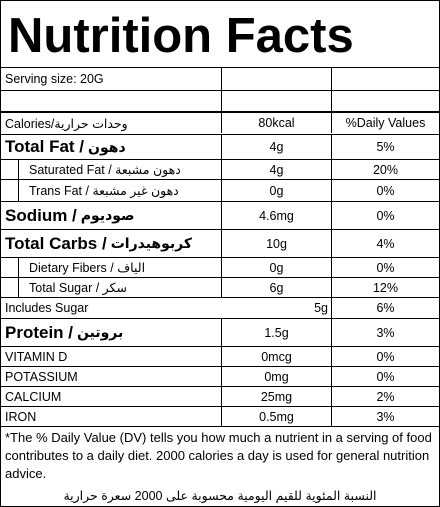 The height and width of the screenshot is (507, 440). I want to click on protein-dv: 3%, so click(385, 332).